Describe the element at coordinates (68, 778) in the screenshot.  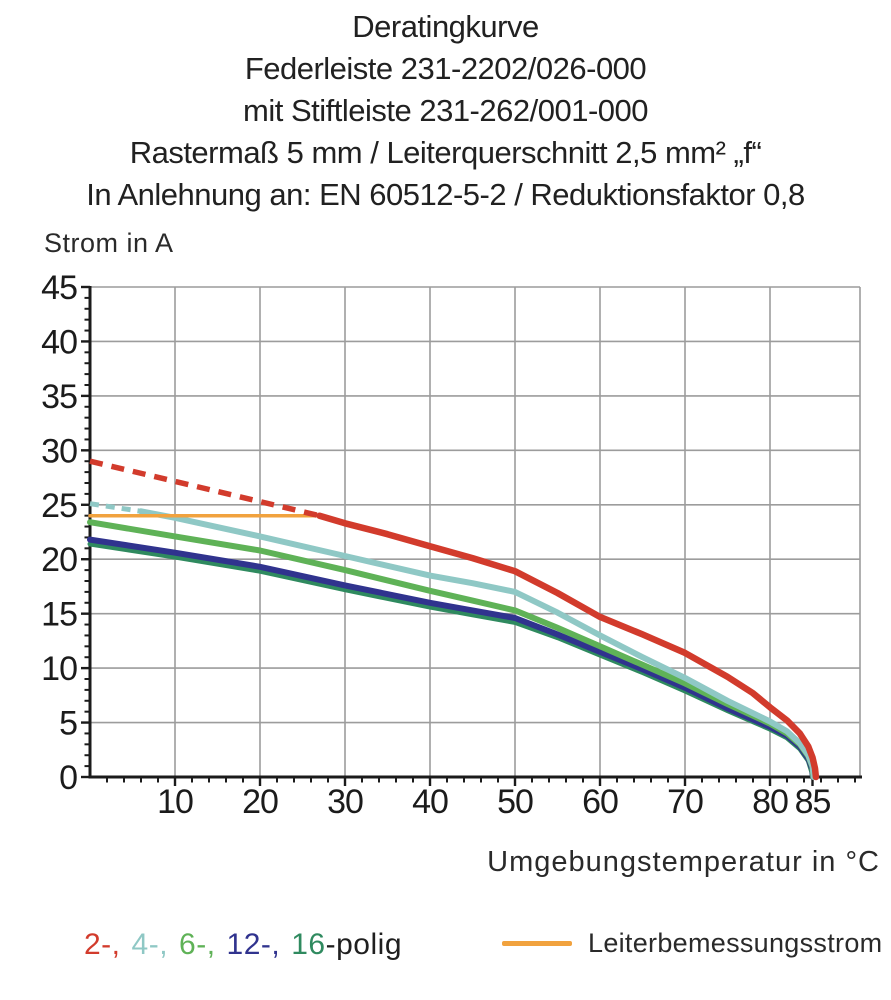
I see `svg-text: 0` at that location.